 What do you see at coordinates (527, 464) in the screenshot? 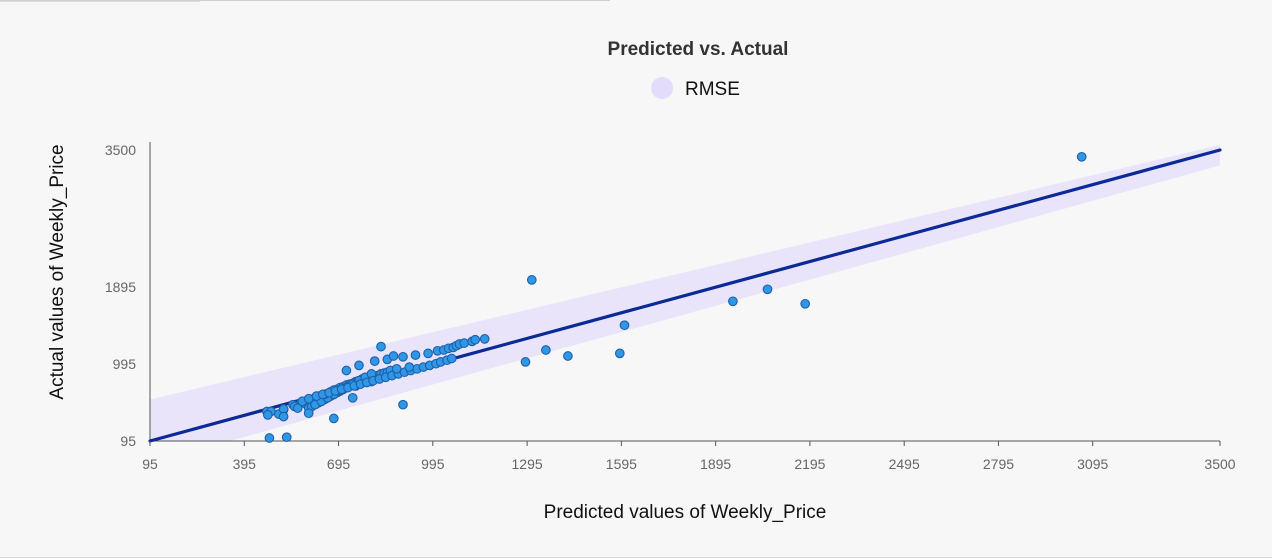
I see `x-tick-label: 1295` at bounding box center [527, 464].